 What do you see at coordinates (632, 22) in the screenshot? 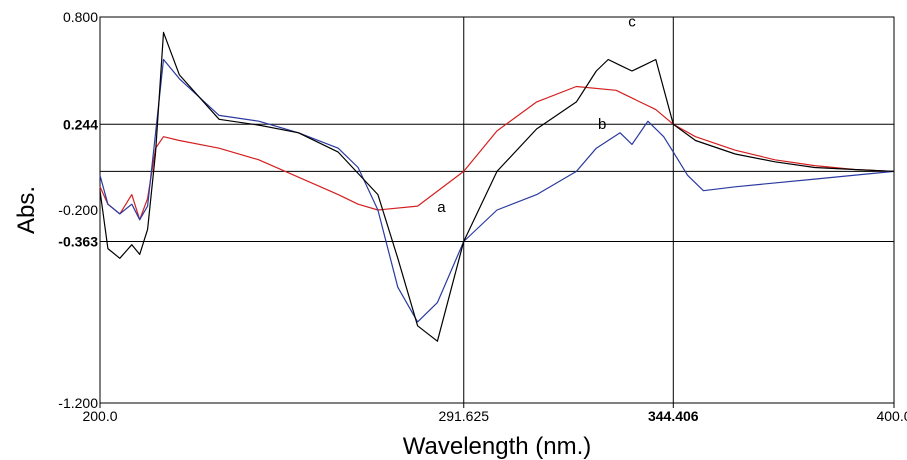
I see `curve-label-c: c` at bounding box center [632, 22].